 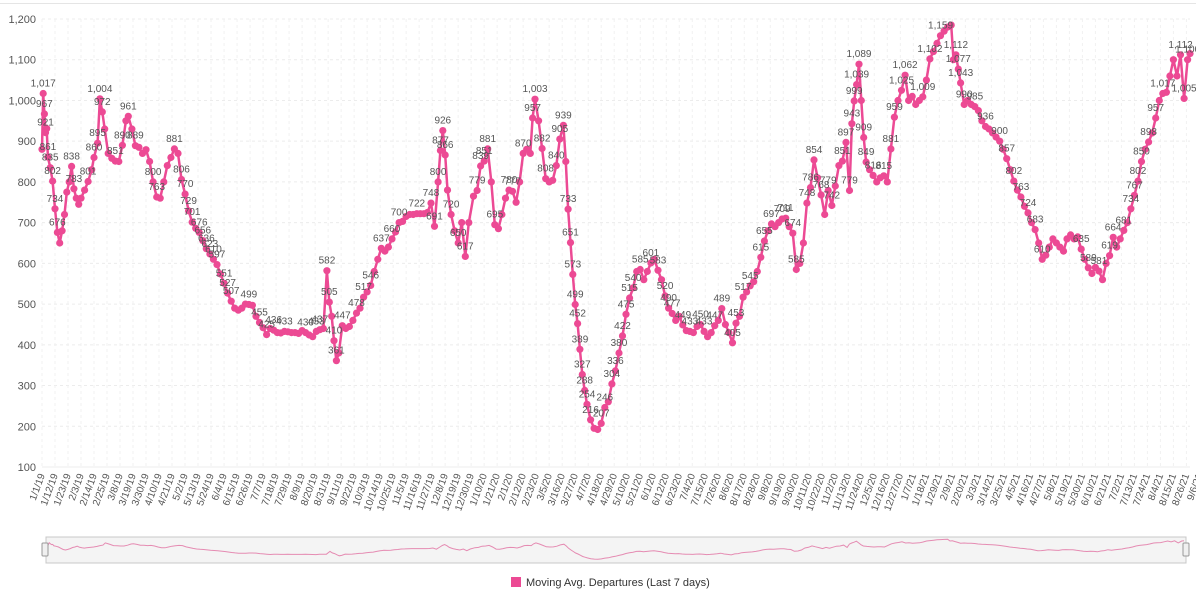 I want to click on navigator-track, so click(x=616, y=550).